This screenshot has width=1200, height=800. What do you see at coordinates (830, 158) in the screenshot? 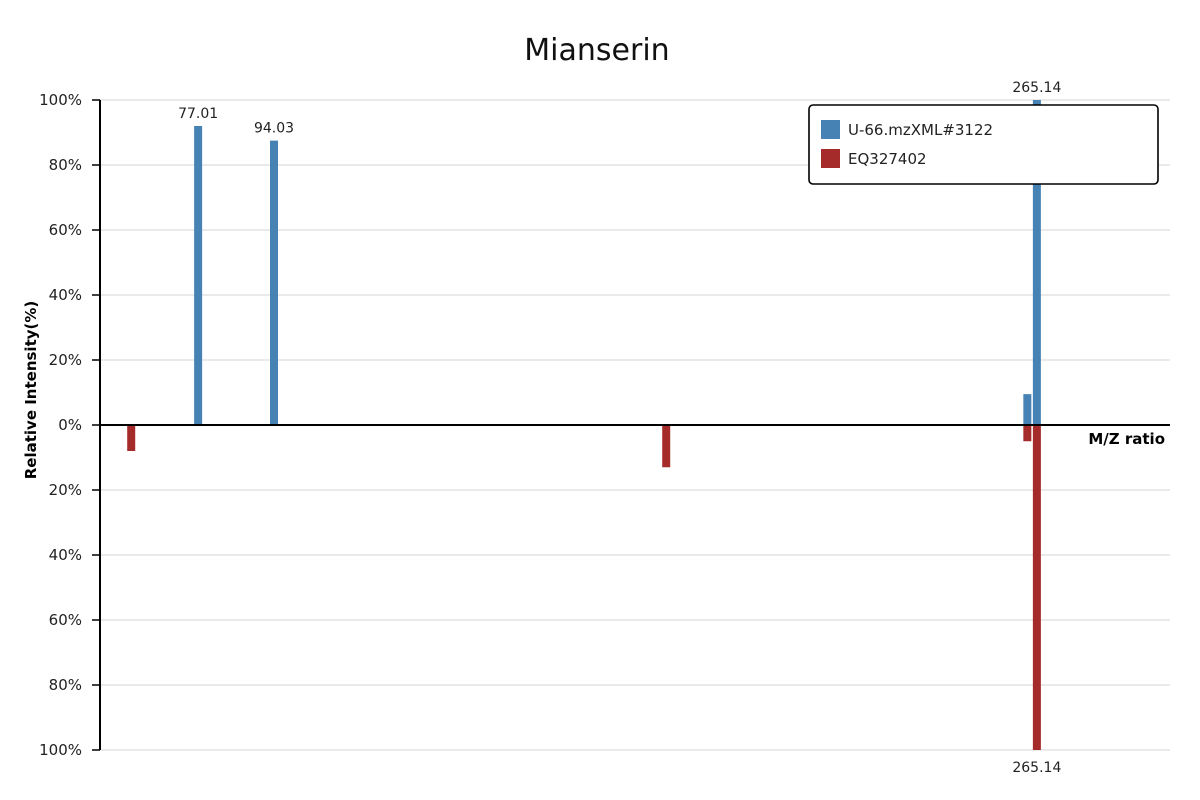
I see `legend-swatch-eq327402` at bounding box center [830, 158].